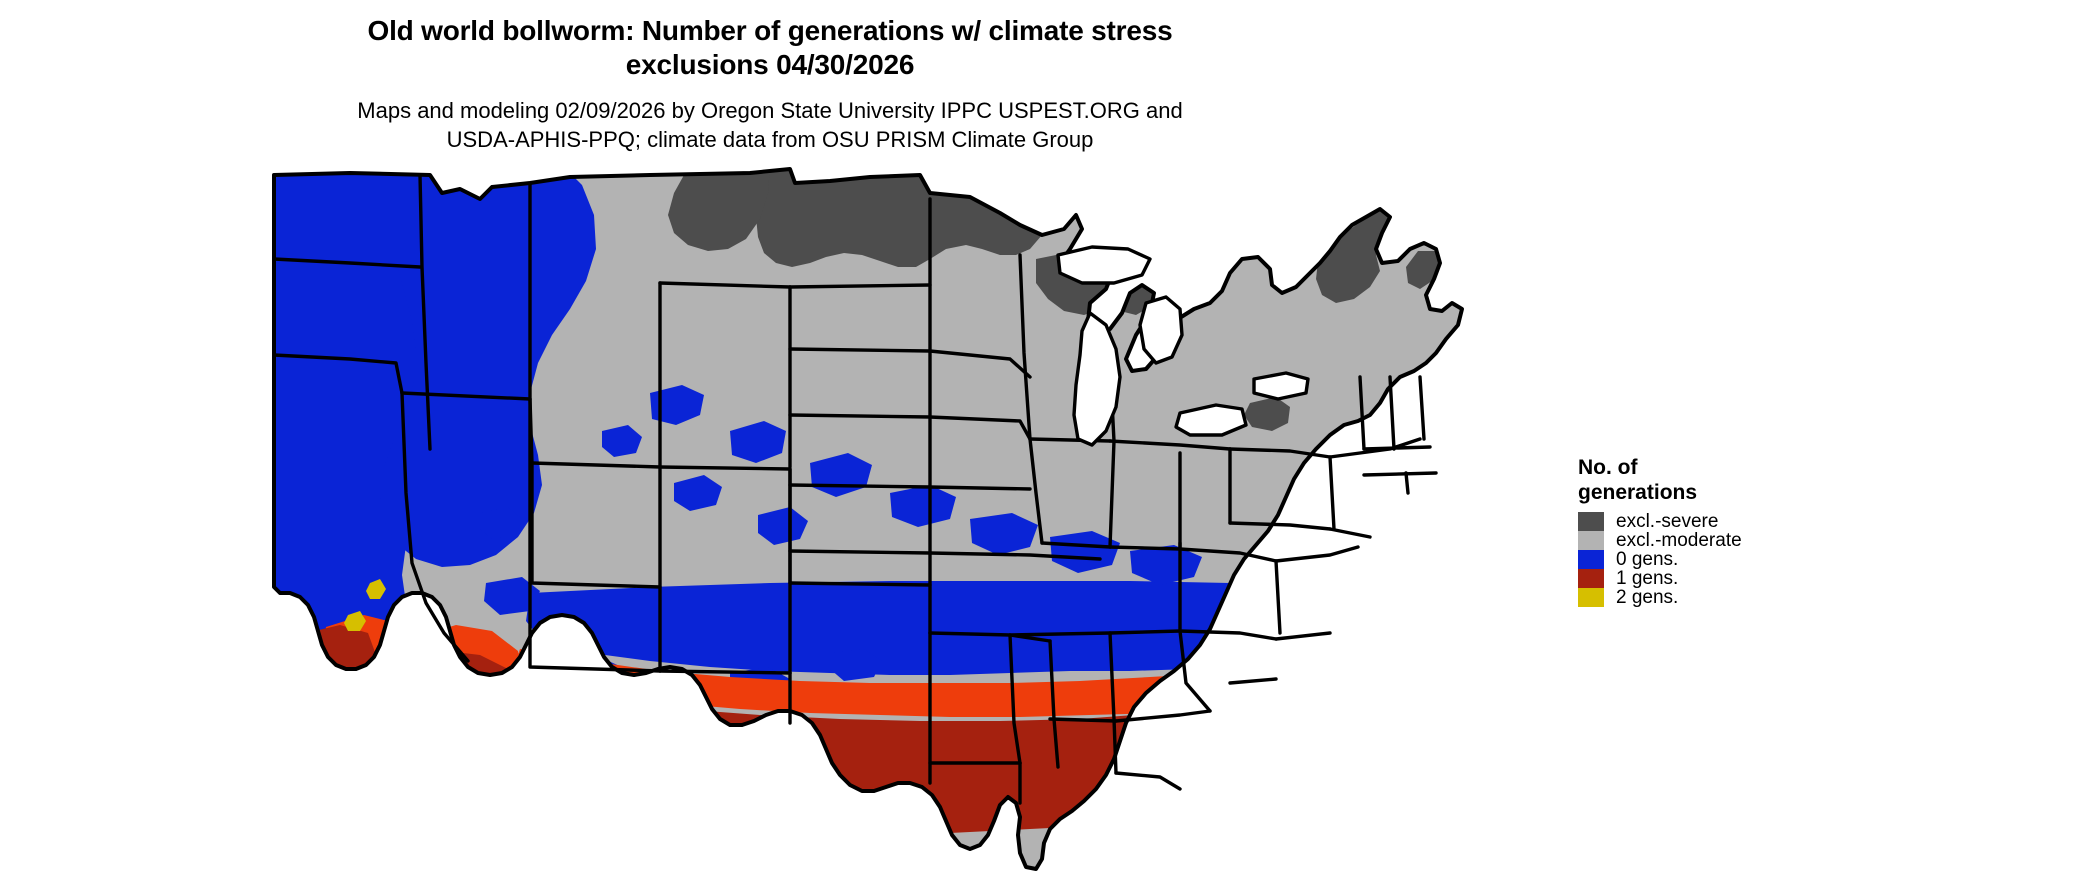  I want to click on legend-row: 1 gens., so click(1708, 578).